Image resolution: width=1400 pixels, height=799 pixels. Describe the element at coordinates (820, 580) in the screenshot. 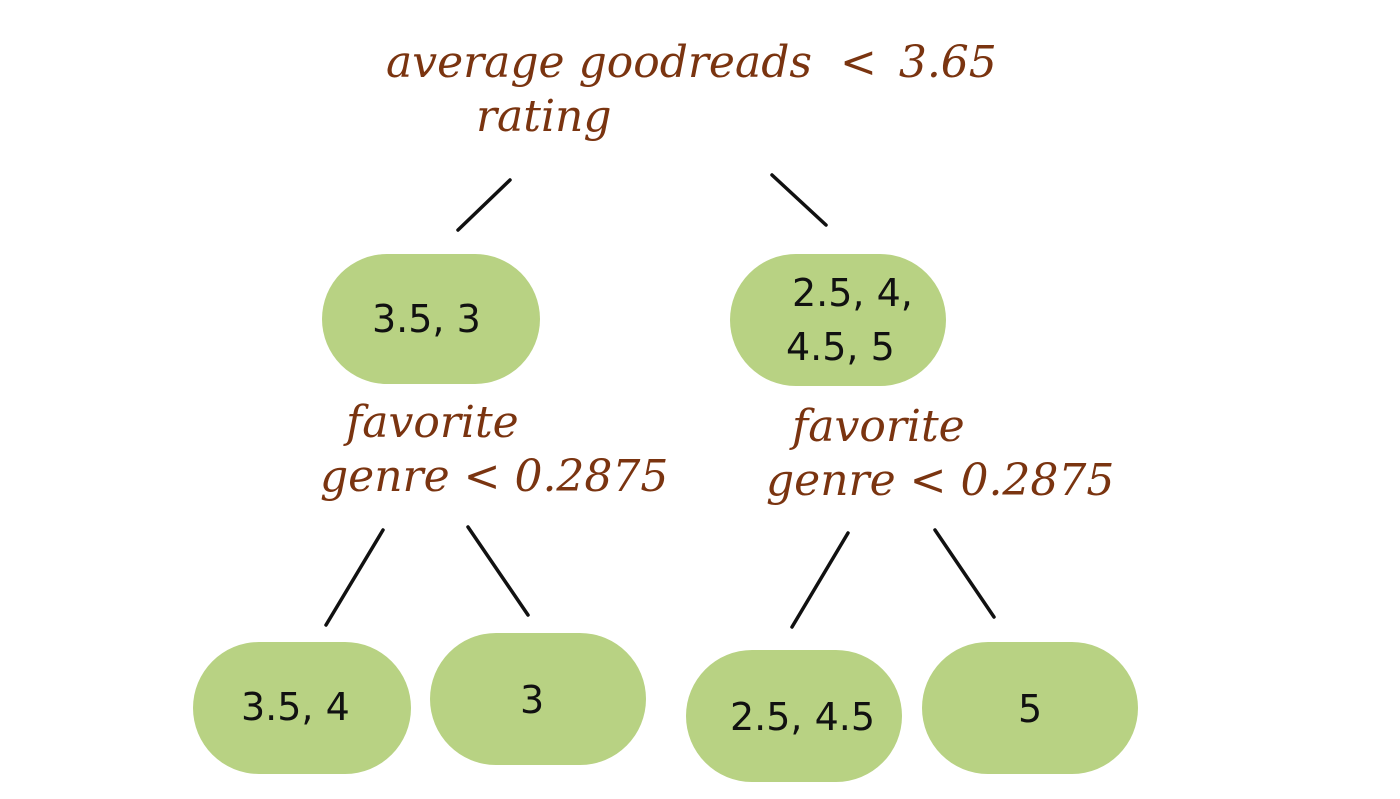

I see `edge-right-leaf3` at that location.